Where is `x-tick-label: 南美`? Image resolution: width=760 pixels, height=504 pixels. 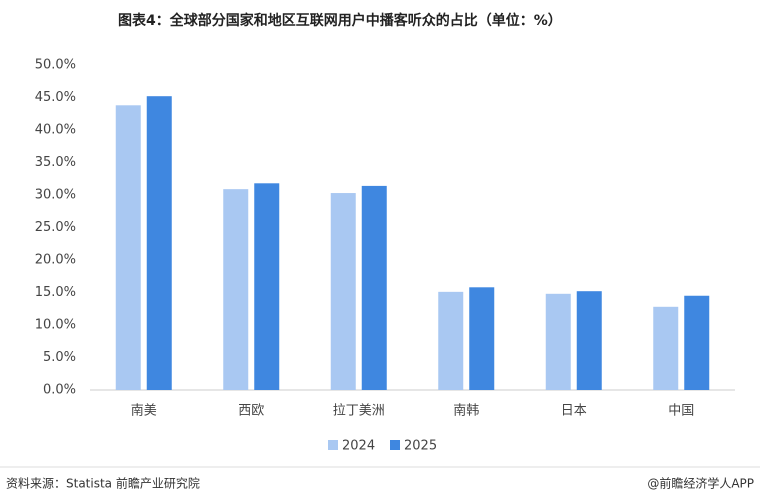
x-tick-label: 南美 is located at coordinates (144, 411).